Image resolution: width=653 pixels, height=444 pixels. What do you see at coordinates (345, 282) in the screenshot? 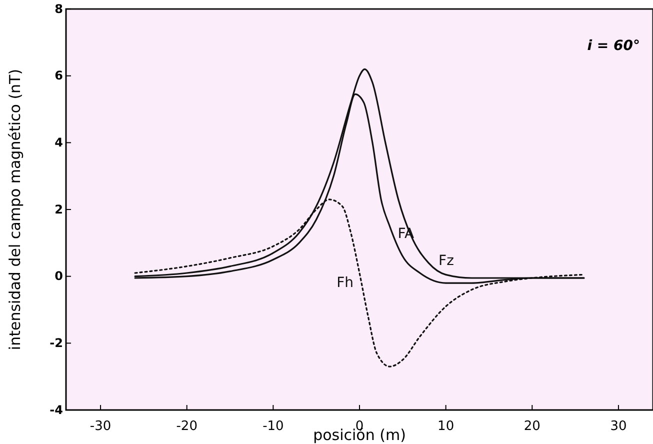
I see `series-label: Fh` at bounding box center [345, 282].